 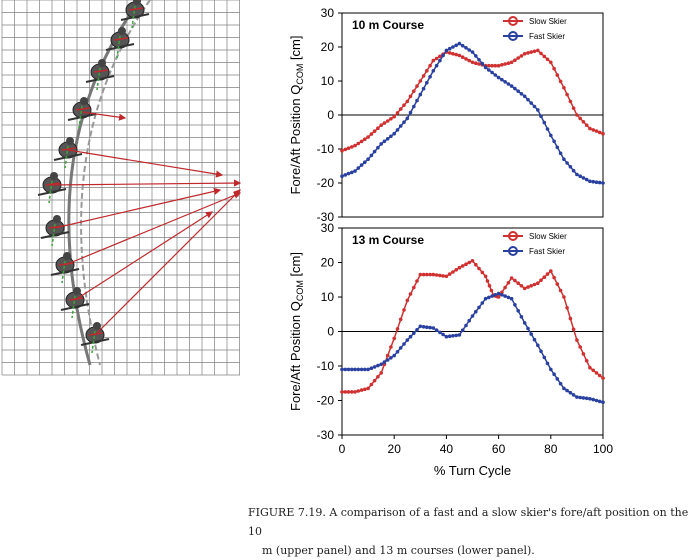 I want to click on y-tick-label: 0, so click(x=330, y=332).